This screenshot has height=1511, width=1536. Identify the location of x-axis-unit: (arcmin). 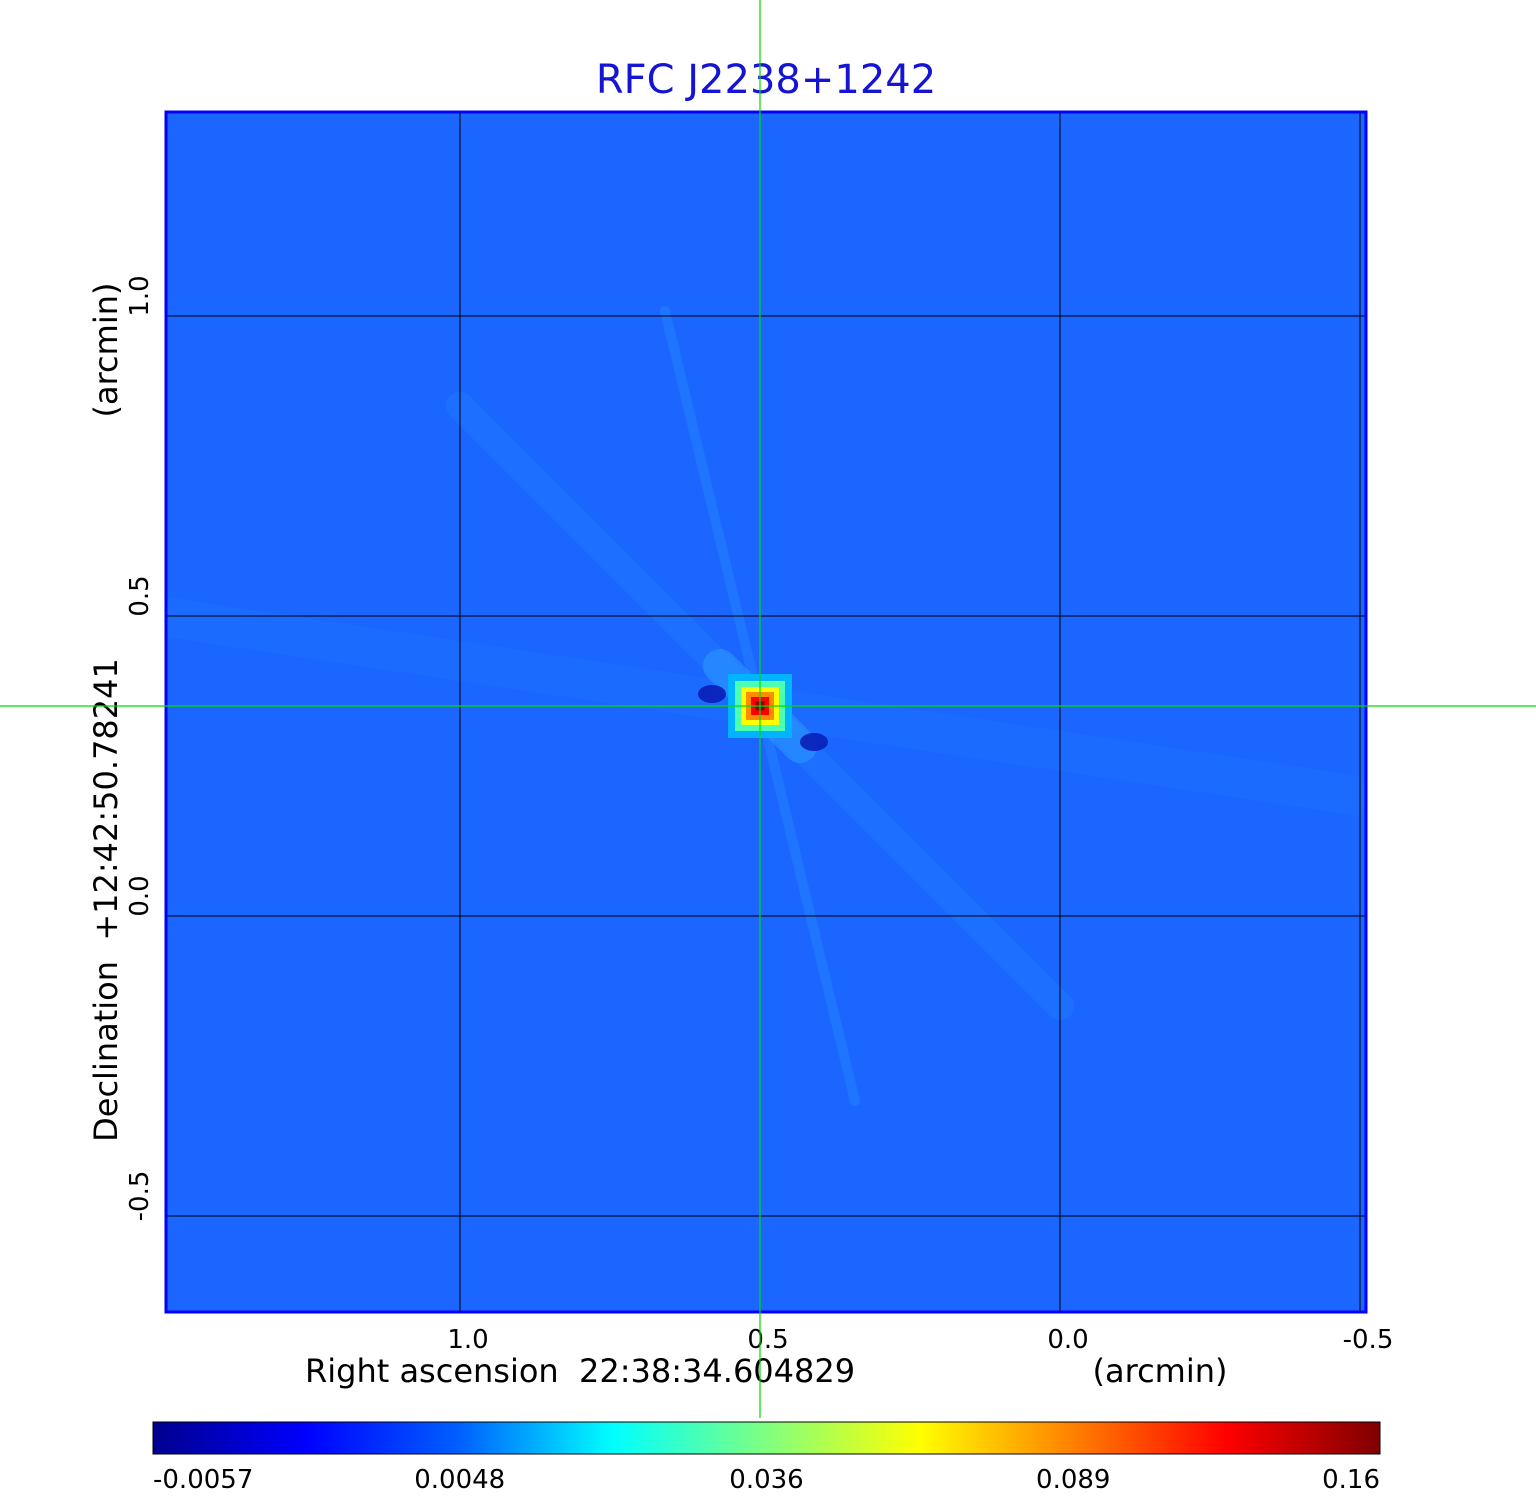
(1160, 1371).